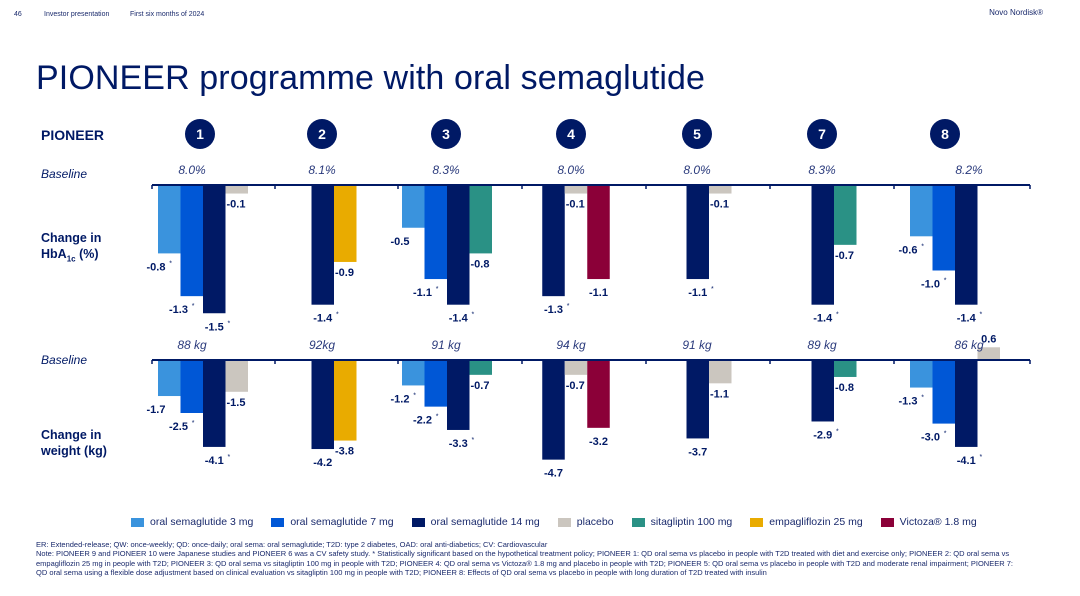 The height and width of the screenshot is (596, 1080). Describe the element at coordinates (54, 254) in the screenshot. I see `hba1c-label-main: HbA` at that location.